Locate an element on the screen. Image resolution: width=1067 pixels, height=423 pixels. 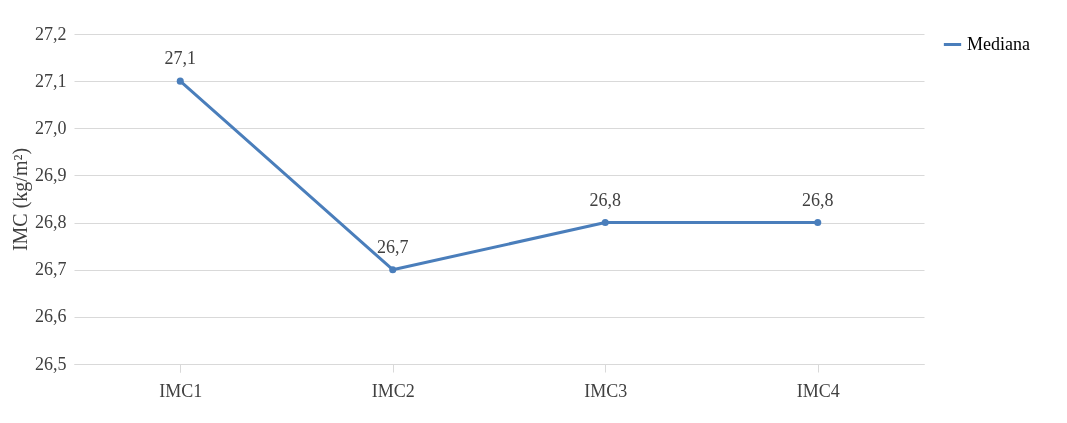
data-label: 27,1 is located at coordinates (180, 58).